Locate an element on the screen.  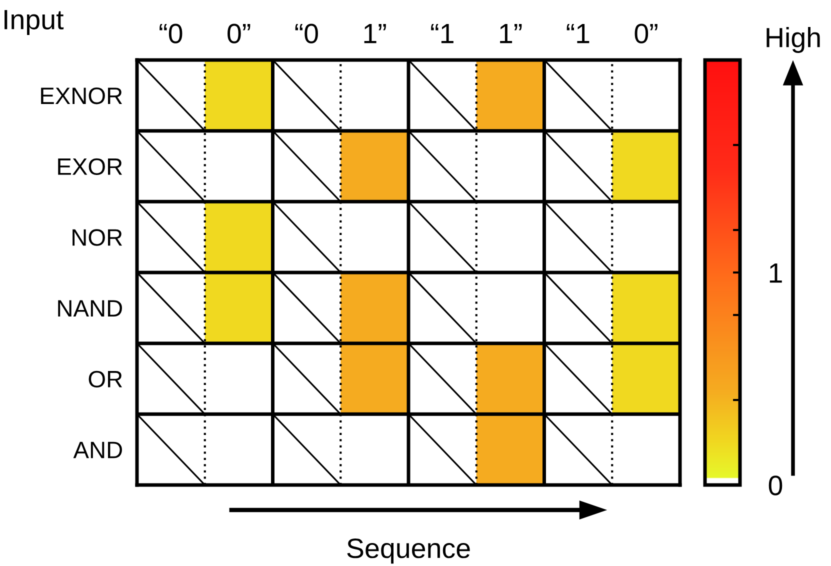
y-tick-label: OR is located at coordinates (105, 379).